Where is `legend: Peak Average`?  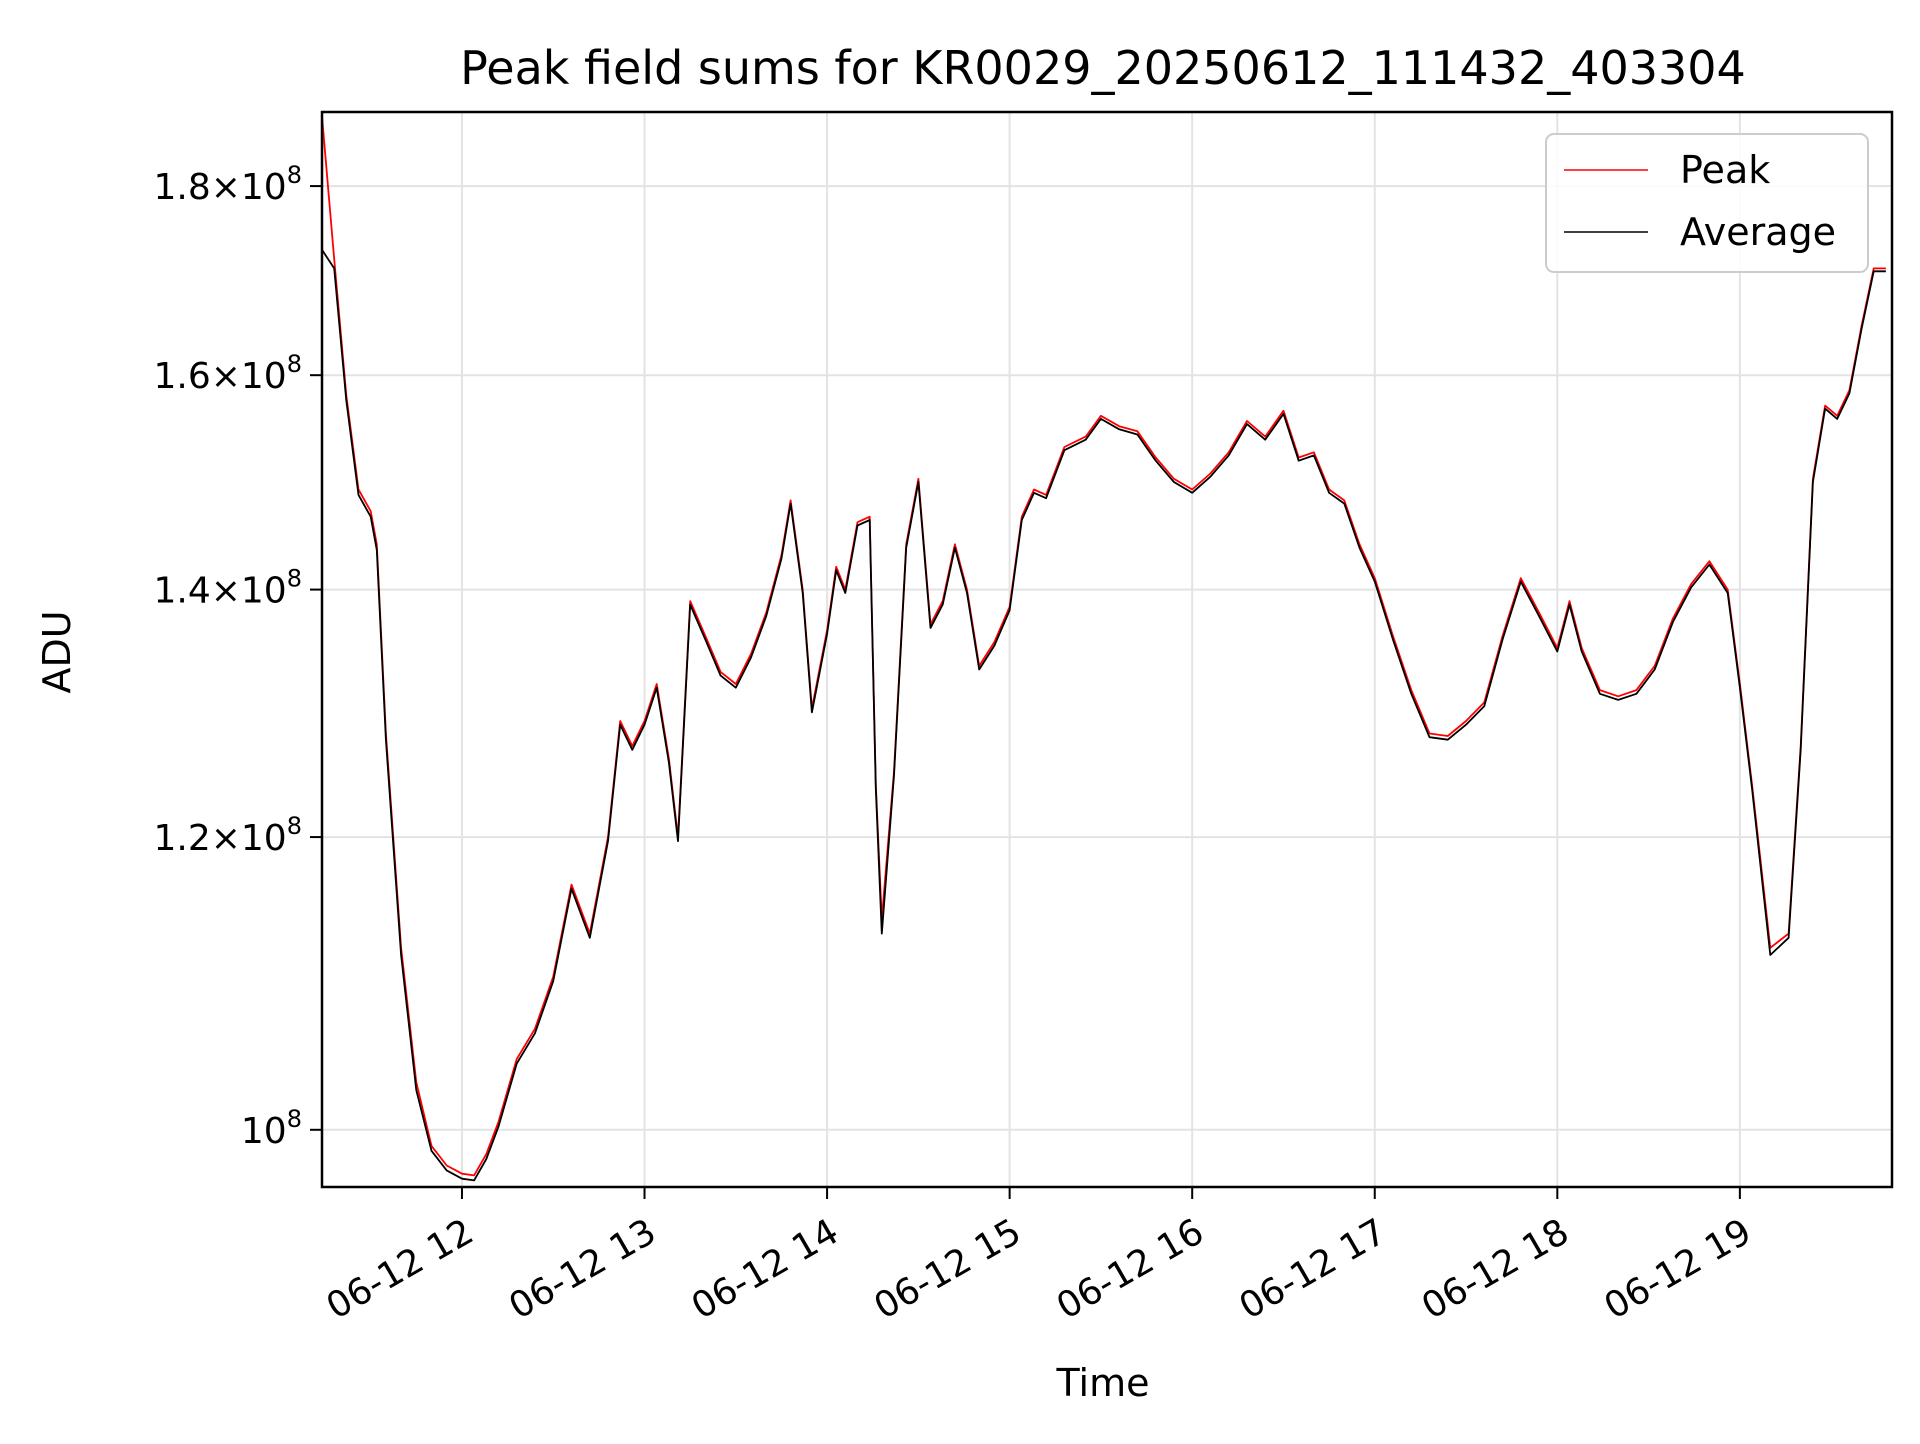 legend: Peak Average is located at coordinates (1707, 203).